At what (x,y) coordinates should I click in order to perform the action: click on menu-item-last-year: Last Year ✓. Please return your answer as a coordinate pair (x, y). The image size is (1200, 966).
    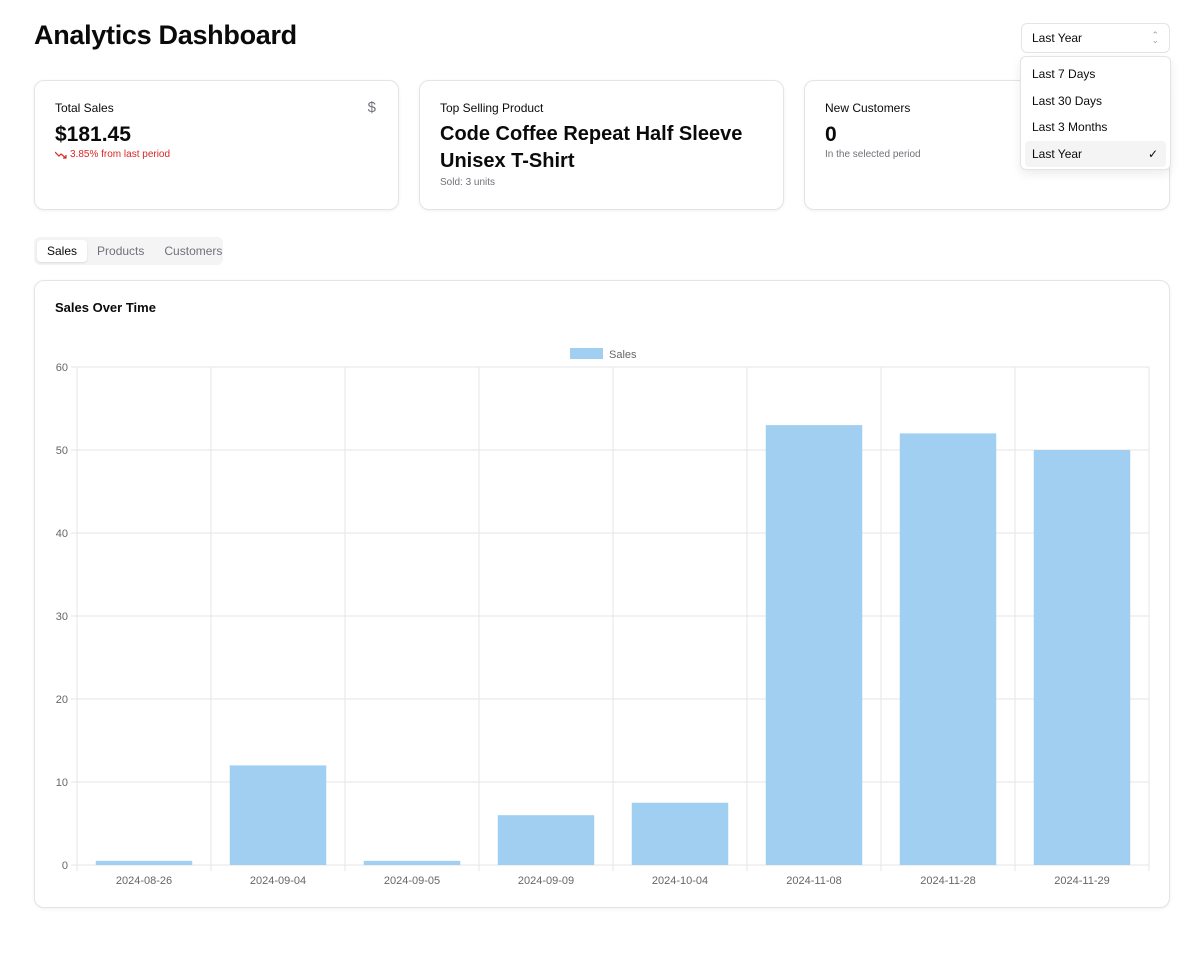
    Looking at the image, I should click on (1095, 153).